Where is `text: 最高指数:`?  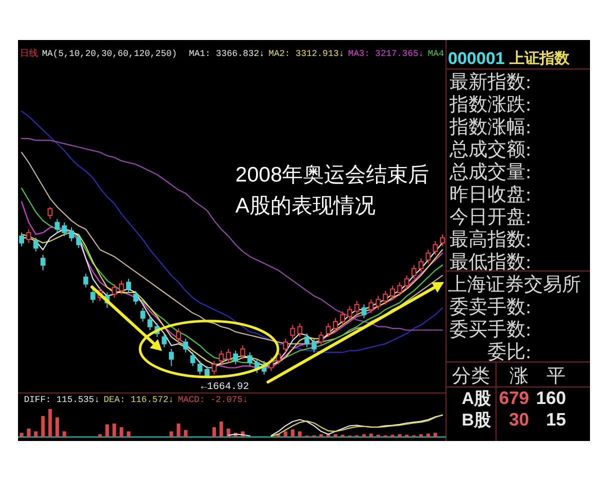
text: 最高指数: is located at coordinates (490, 239).